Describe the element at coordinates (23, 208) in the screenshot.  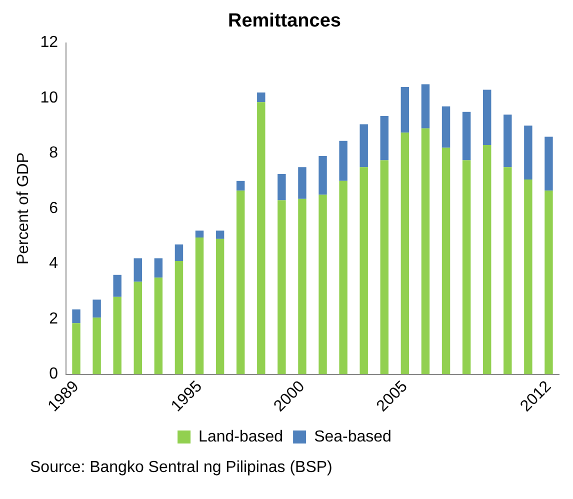
I see `y-axis-title: Percent of GDP` at that location.